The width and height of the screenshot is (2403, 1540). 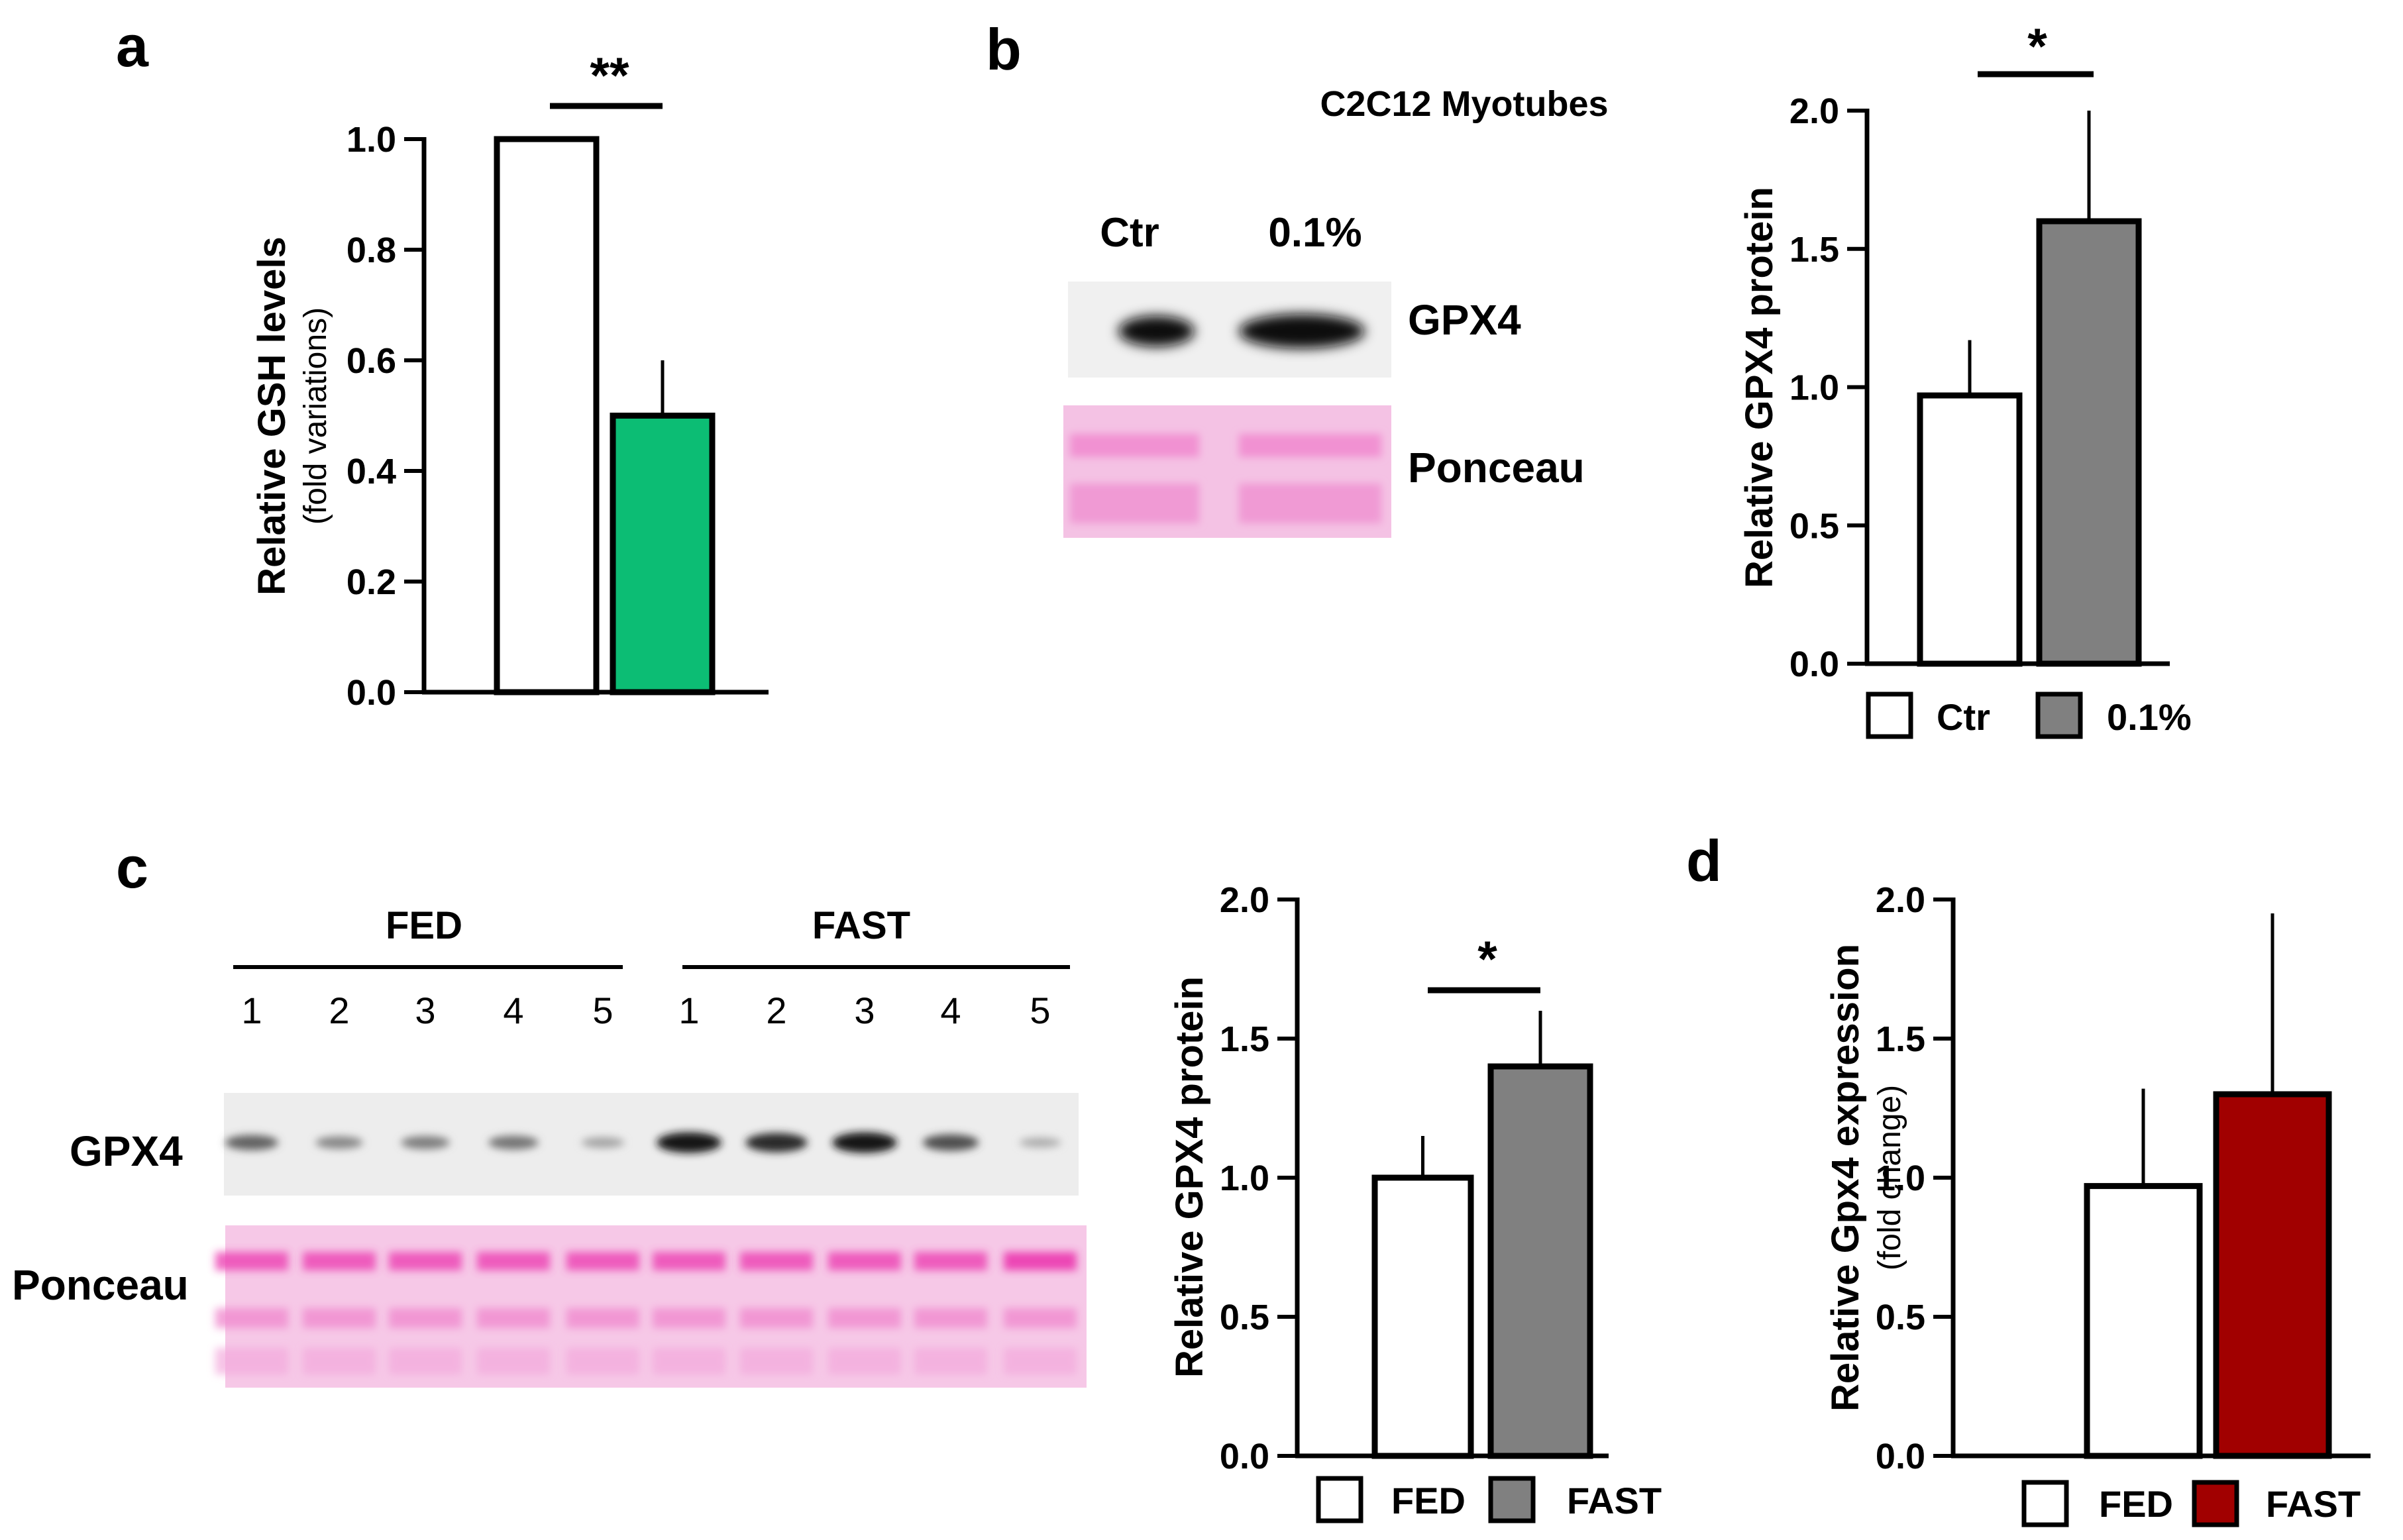 What do you see at coordinates (1040, 1010) in the screenshot?
I see `blot-c-lane-number: 5` at bounding box center [1040, 1010].